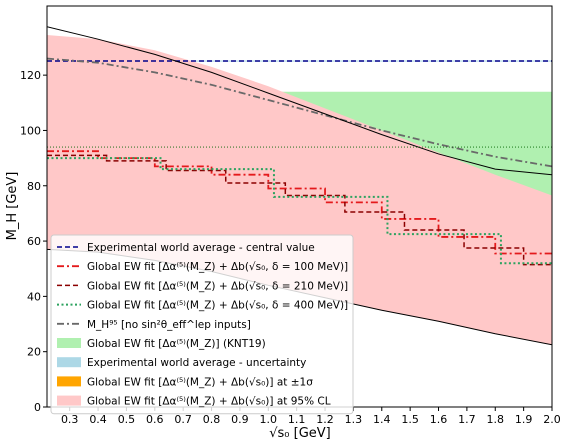 The width and height of the screenshot is (567, 445). What do you see at coordinates (240, 419) in the screenshot?
I see `x-tick-label-6: 0.9` at bounding box center [240, 419].